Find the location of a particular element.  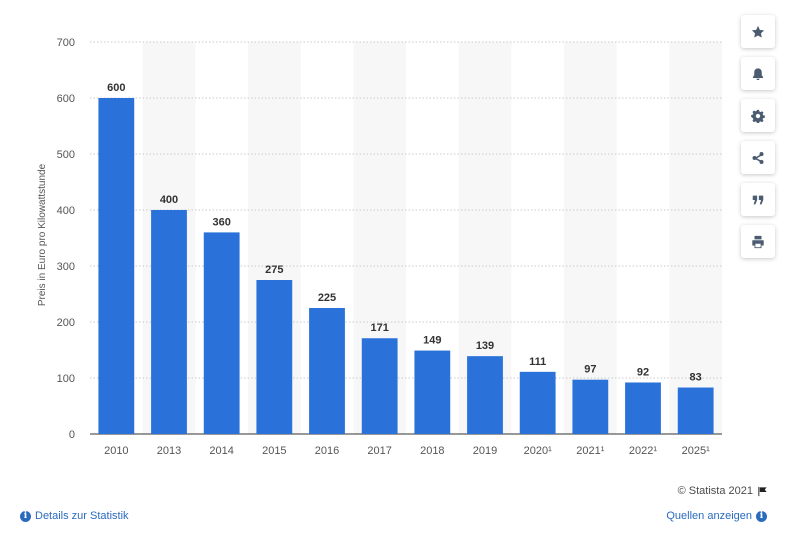

quote-icon is located at coordinates (758, 199).